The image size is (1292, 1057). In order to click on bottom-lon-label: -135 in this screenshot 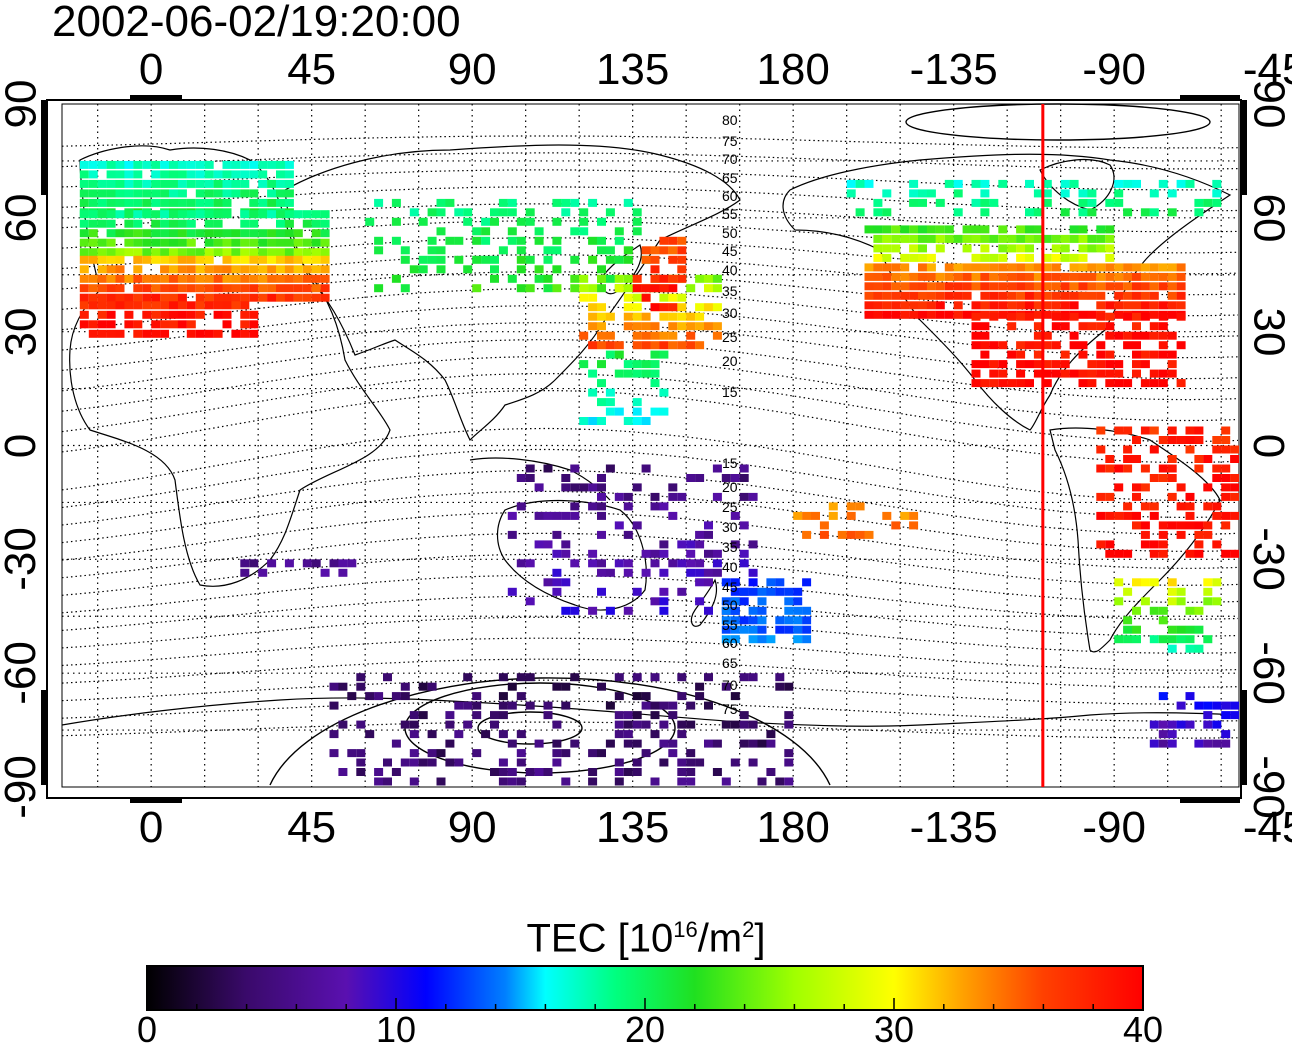, I will do `click(953, 827)`.